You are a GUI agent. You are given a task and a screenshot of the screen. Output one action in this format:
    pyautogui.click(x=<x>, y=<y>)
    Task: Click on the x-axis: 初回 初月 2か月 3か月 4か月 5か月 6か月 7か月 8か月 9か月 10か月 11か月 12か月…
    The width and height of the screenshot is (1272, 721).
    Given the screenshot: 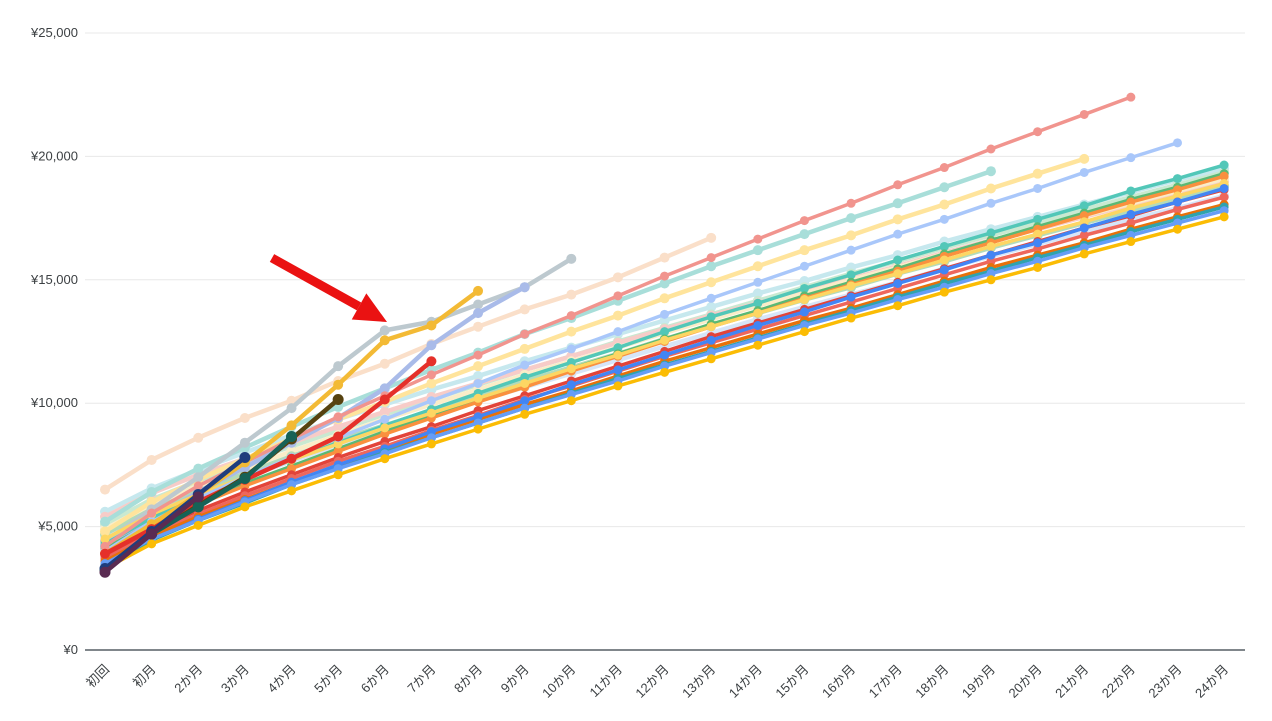 What is the action you would take?
    pyautogui.click(x=657, y=681)
    